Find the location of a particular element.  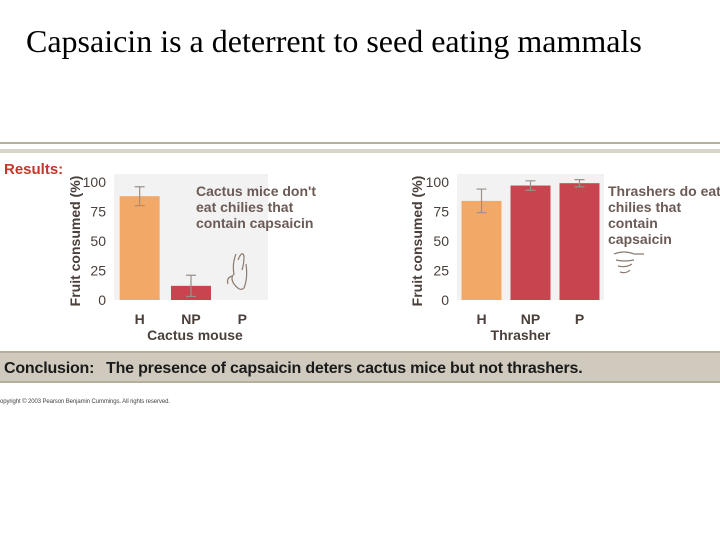

x-axis-title: Cactus mouse is located at coordinates (195, 335).